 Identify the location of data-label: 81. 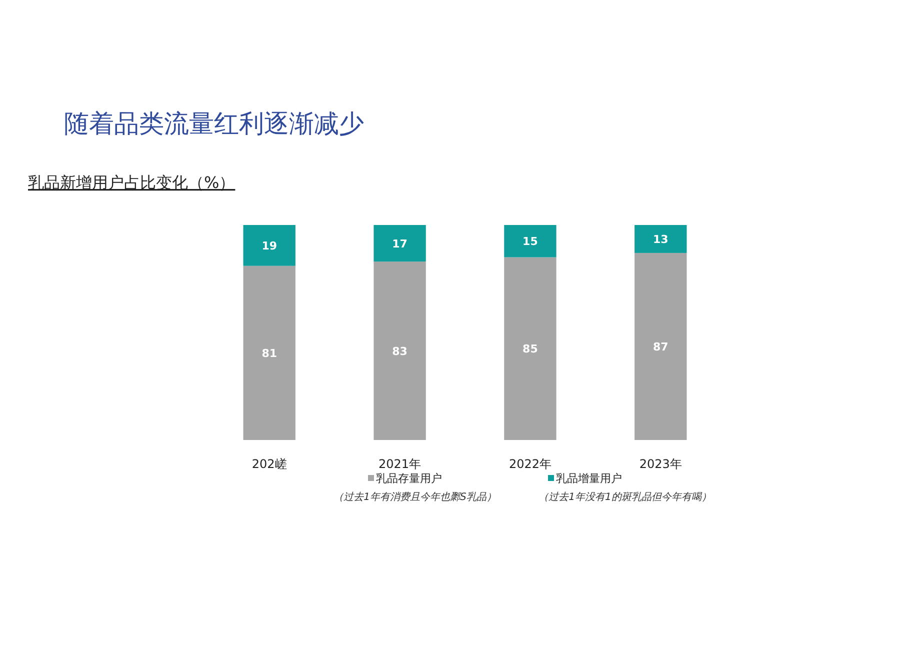
(270, 353).